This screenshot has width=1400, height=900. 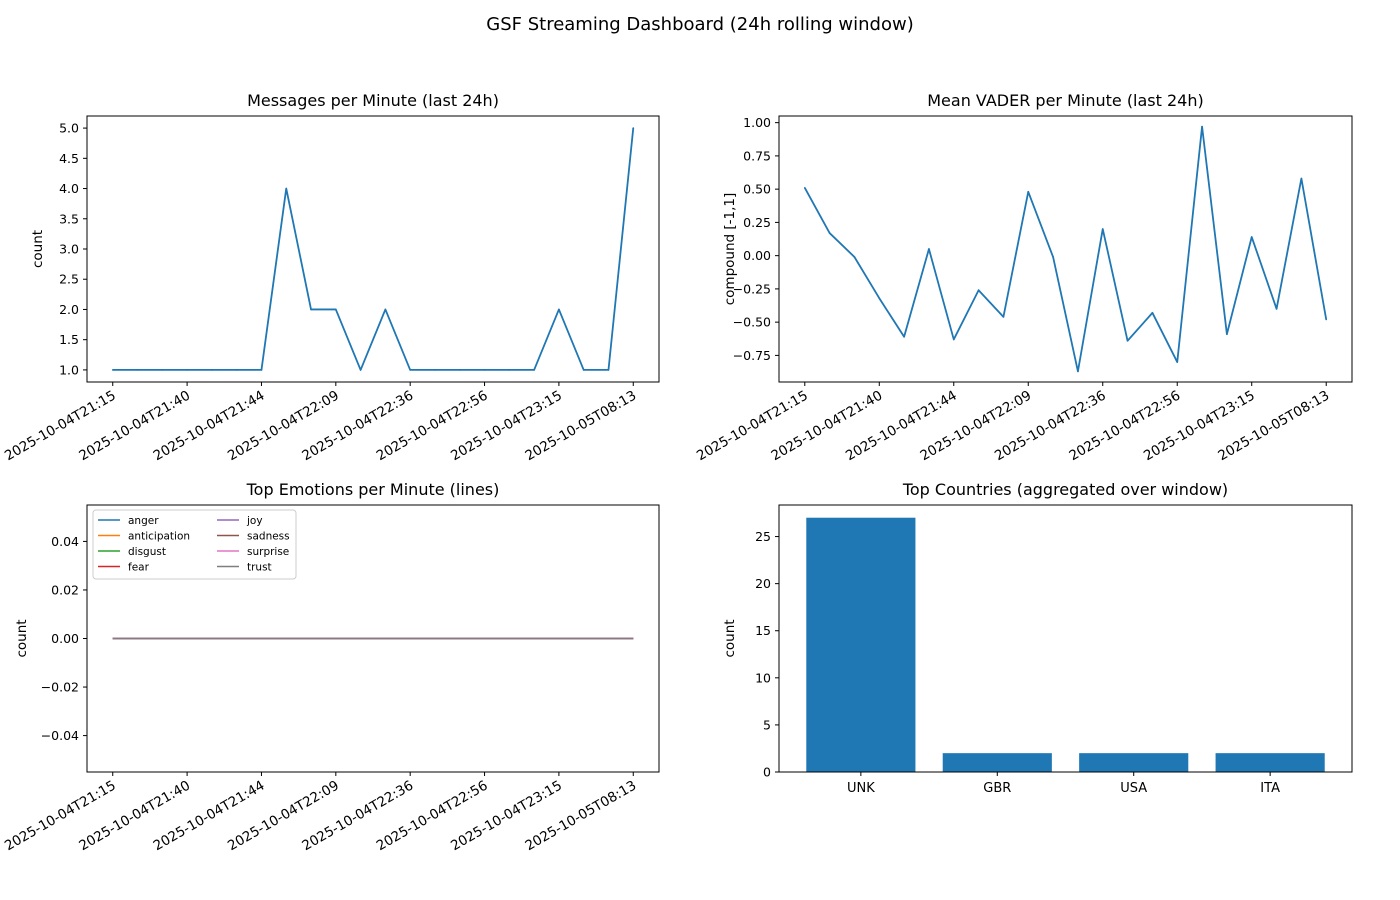 I want to click on legend-label-anticipation: anticipation, so click(x=159, y=537).